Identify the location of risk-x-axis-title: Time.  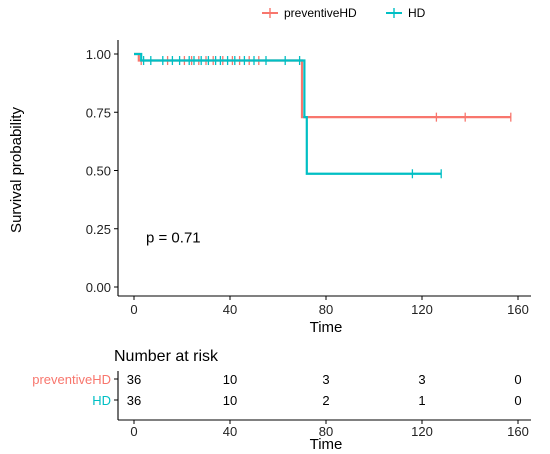
(326, 444).